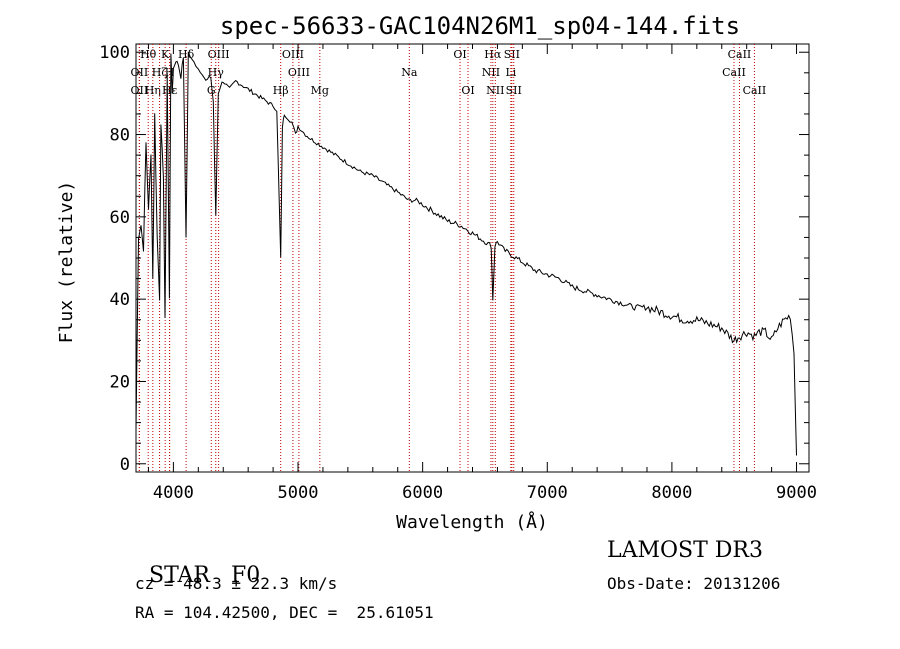 This screenshot has height=649, width=900. What do you see at coordinates (409, 72) in the screenshot?
I see `line-label-16: Na` at bounding box center [409, 72].